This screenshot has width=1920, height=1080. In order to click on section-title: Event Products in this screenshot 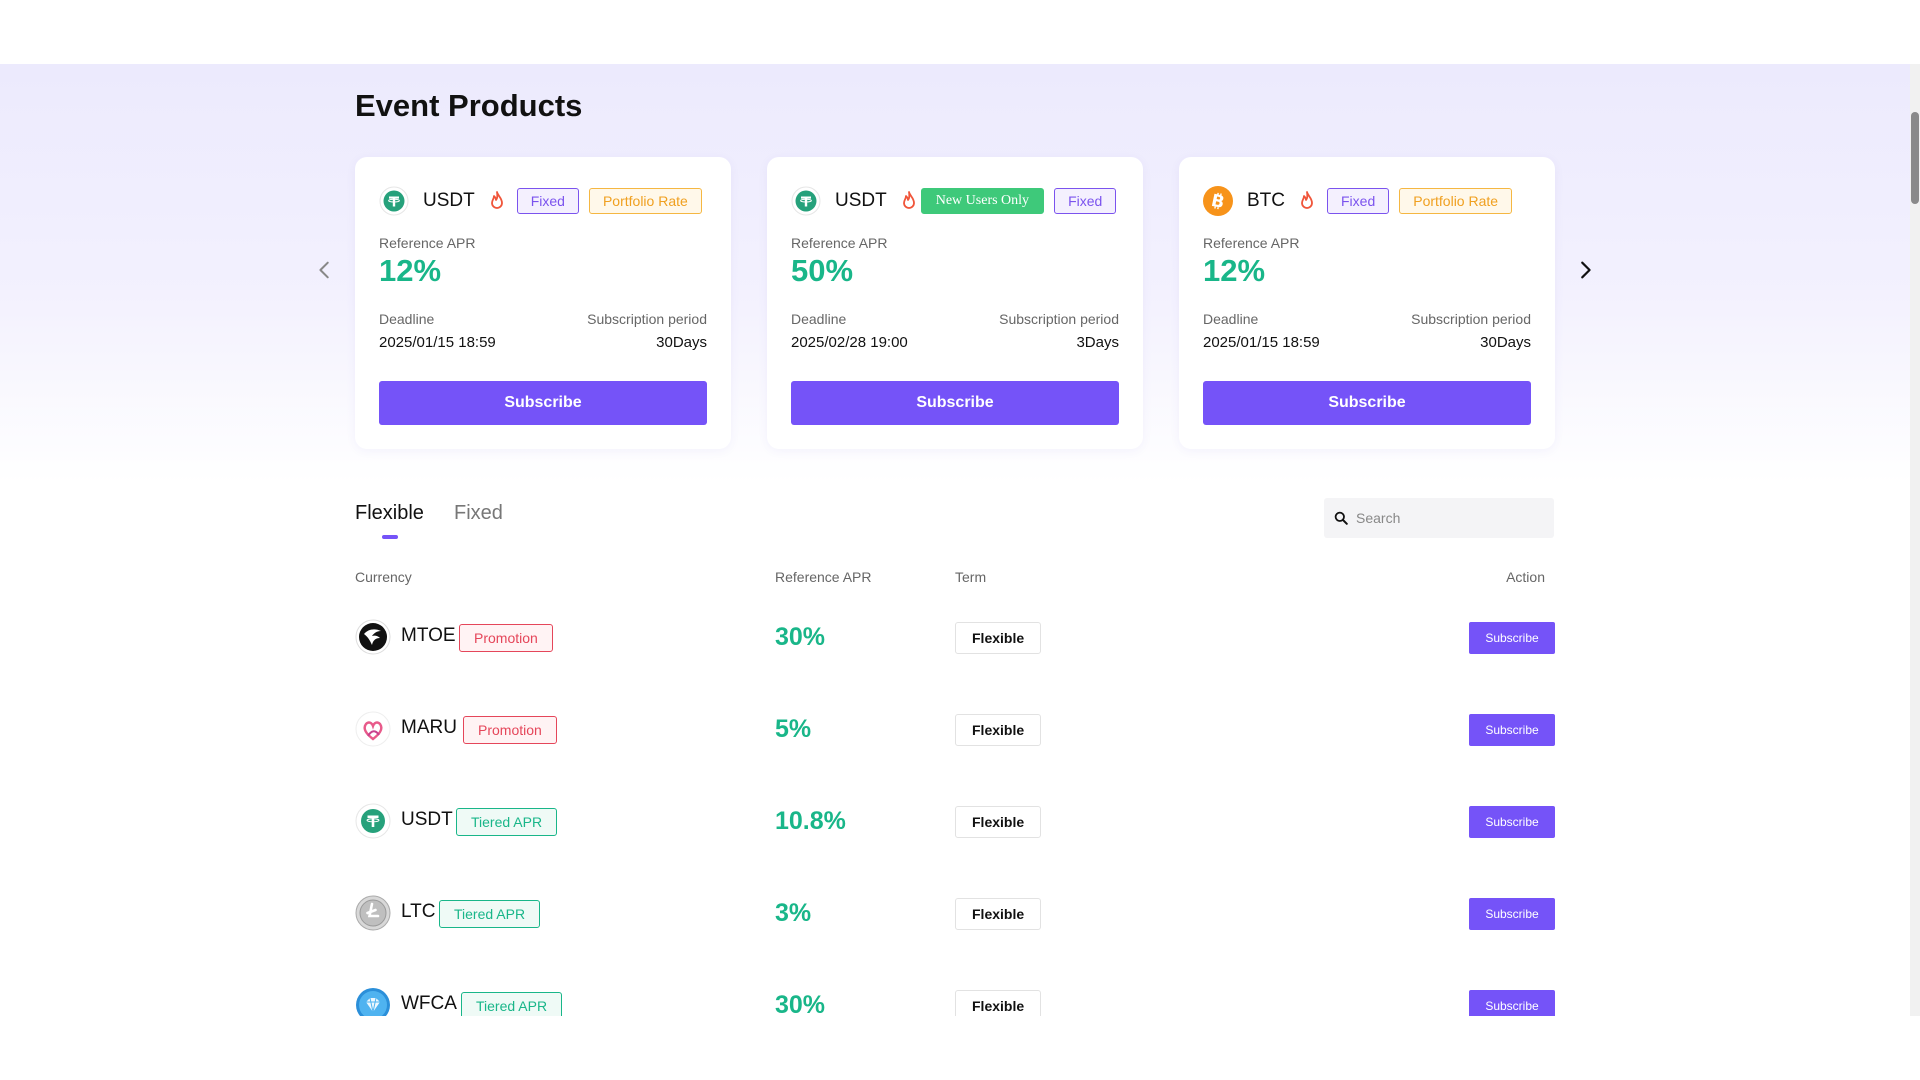, I will do `click(469, 105)`.